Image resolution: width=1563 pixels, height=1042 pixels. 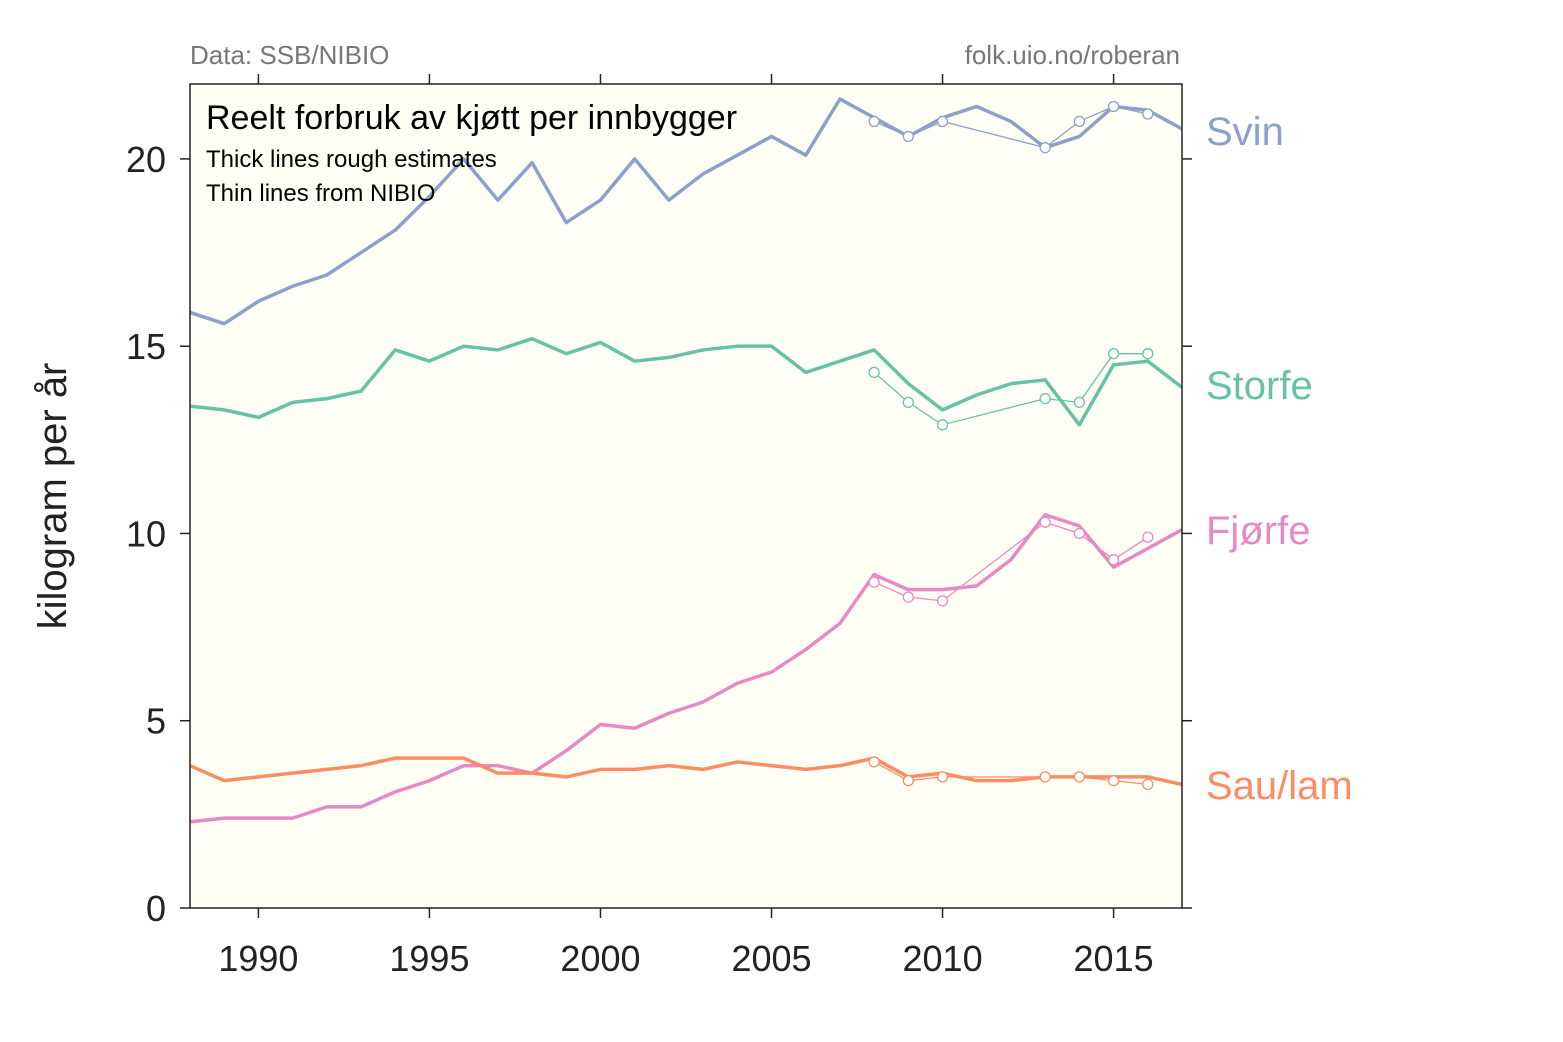 What do you see at coordinates (471, 118) in the screenshot?
I see `chart-title: Reelt forbruk av kjøtt per innbygger` at bounding box center [471, 118].